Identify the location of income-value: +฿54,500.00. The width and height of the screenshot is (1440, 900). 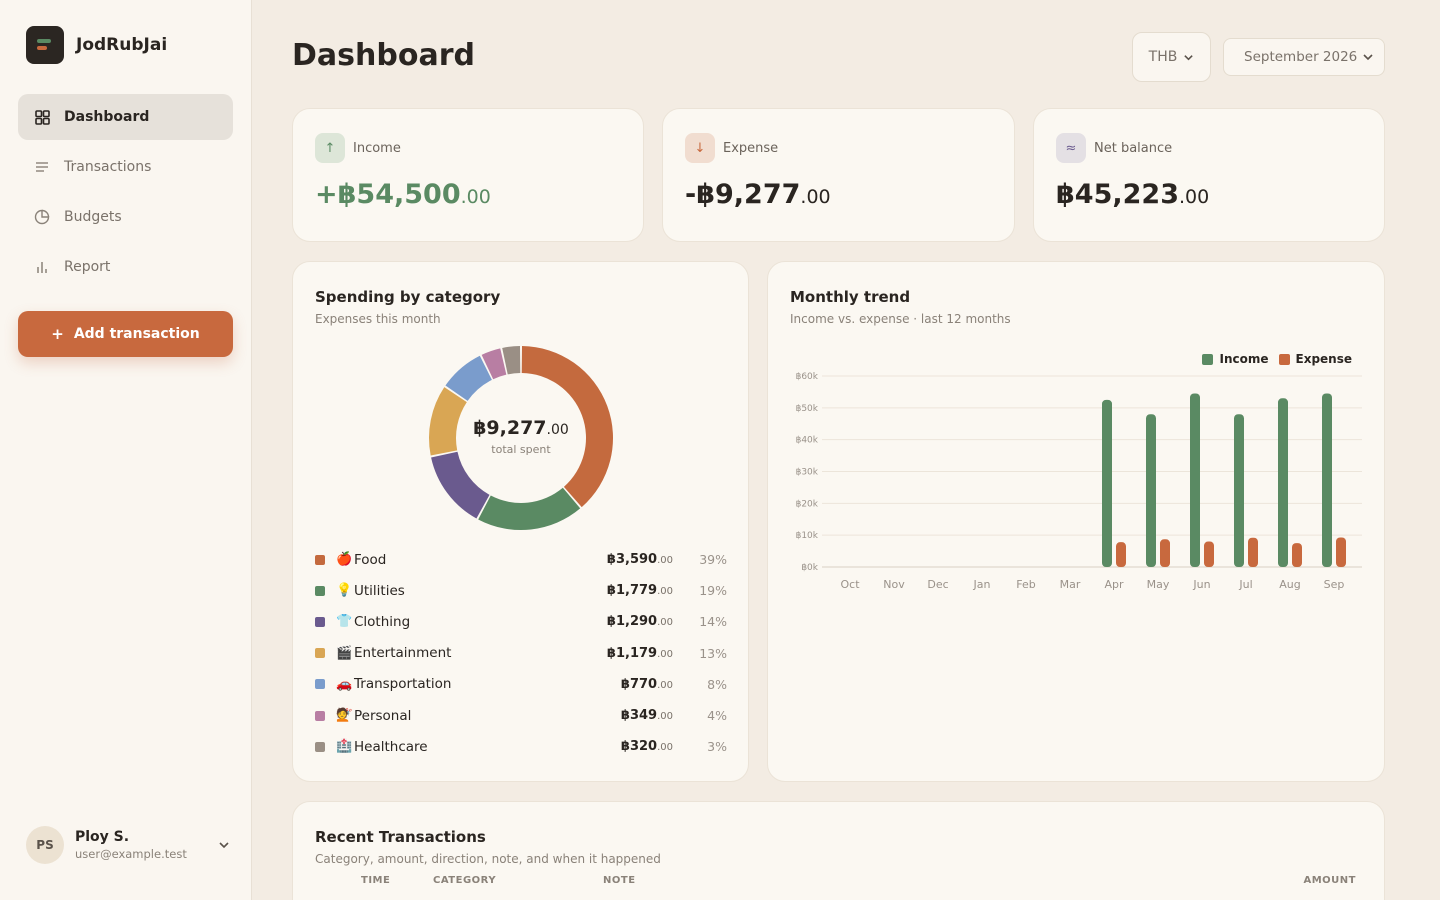
(403, 194).